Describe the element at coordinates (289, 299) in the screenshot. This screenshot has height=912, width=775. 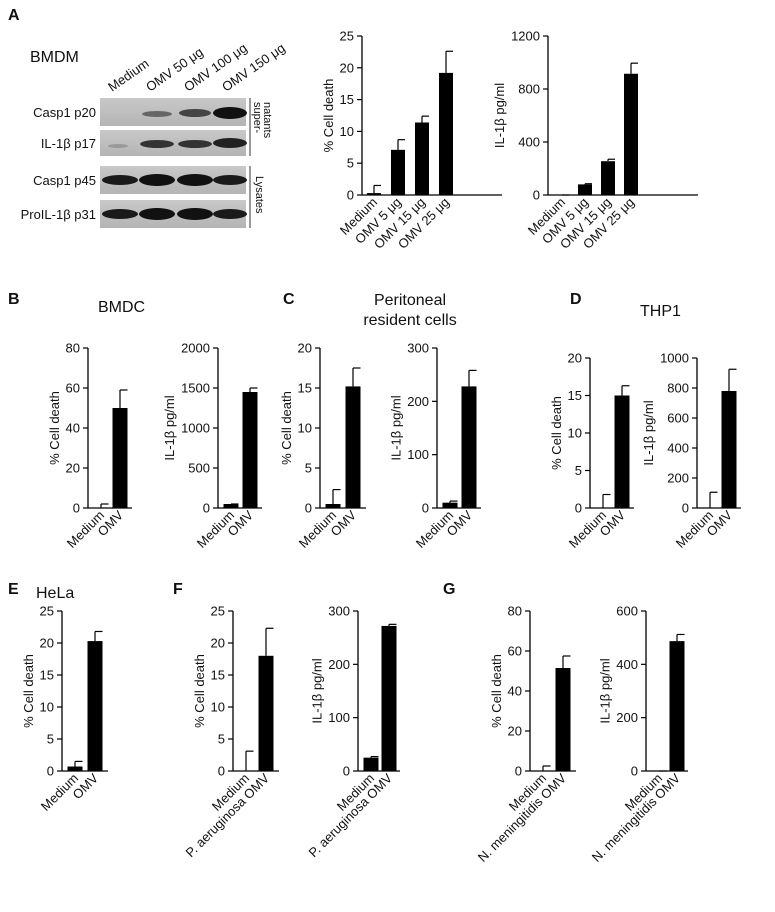
I see `panel-letter: C` at that location.